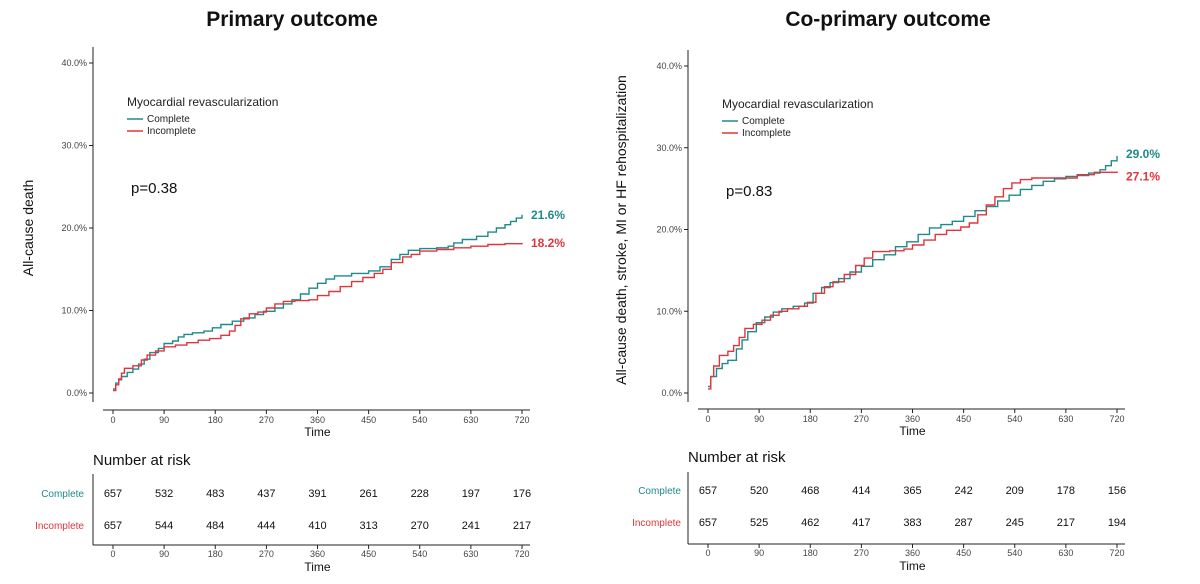 This screenshot has height=584, width=1200. I want to click on risk-value: 241, so click(471, 526).